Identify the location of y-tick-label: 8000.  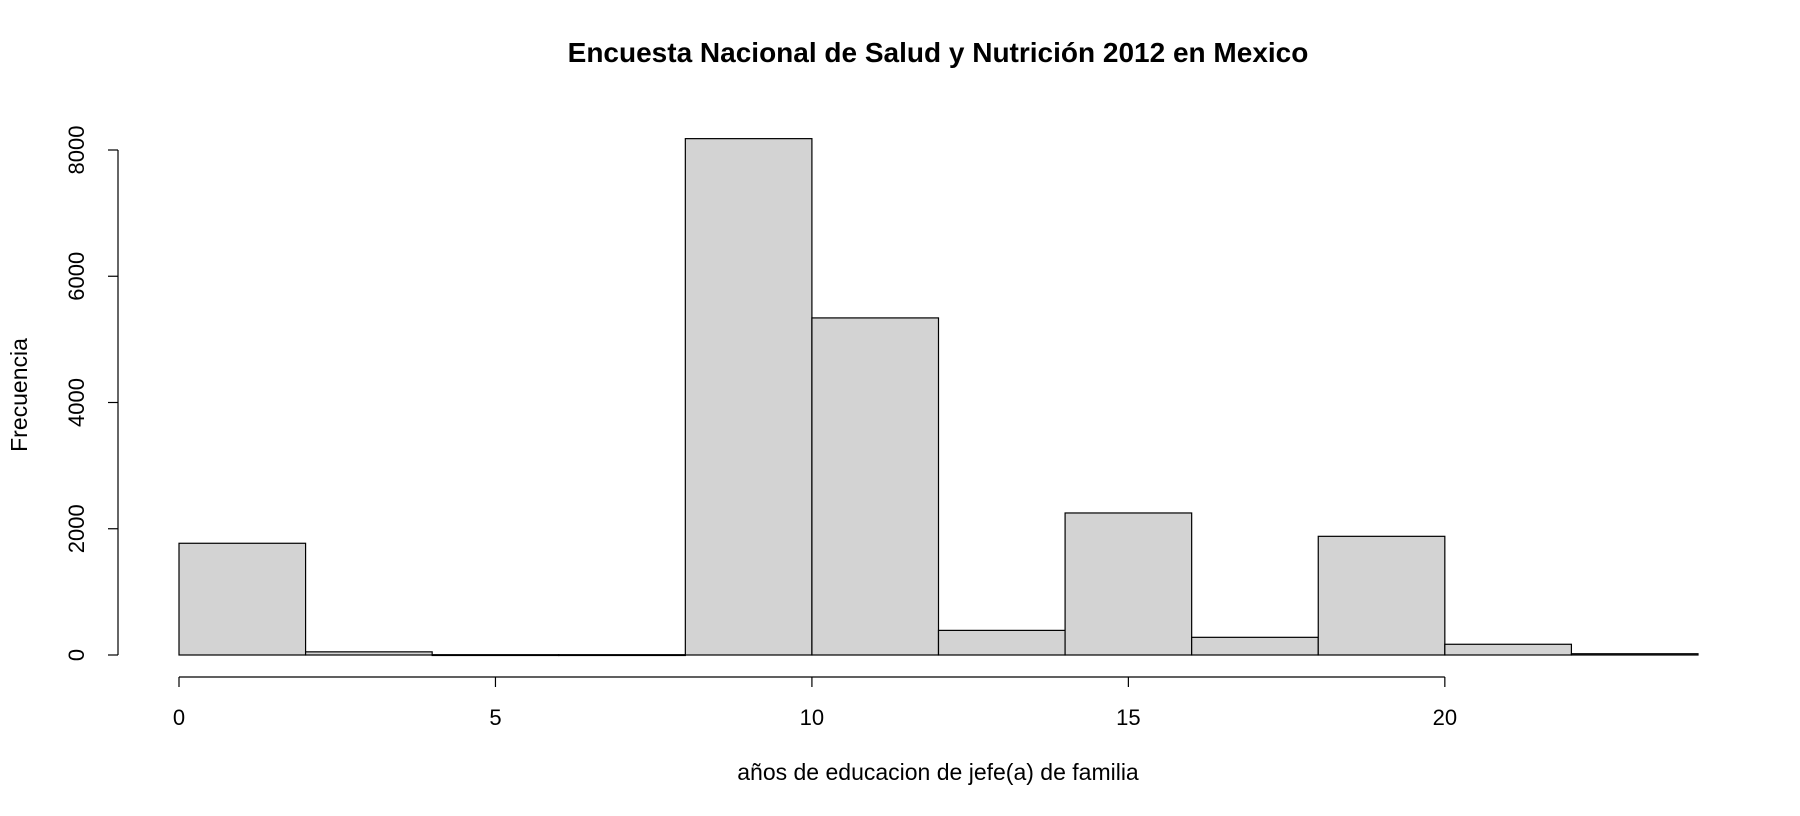
(76, 150).